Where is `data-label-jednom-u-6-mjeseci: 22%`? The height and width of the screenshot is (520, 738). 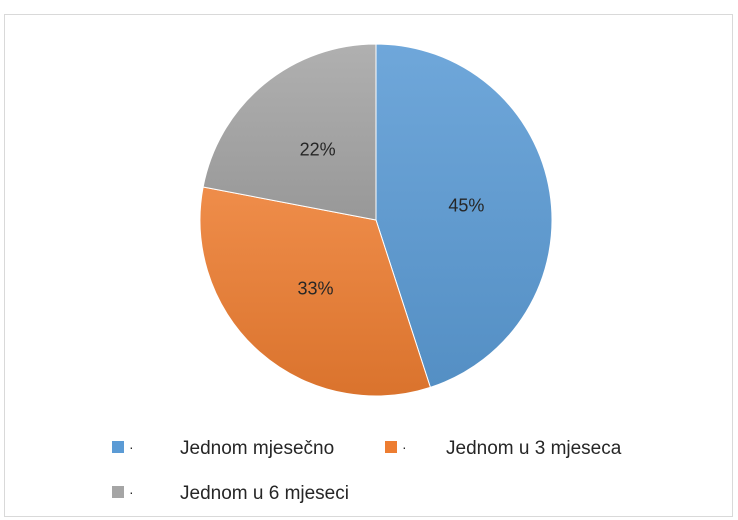
data-label-jednom-u-6-mjeseci: 22% is located at coordinates (318, 149).